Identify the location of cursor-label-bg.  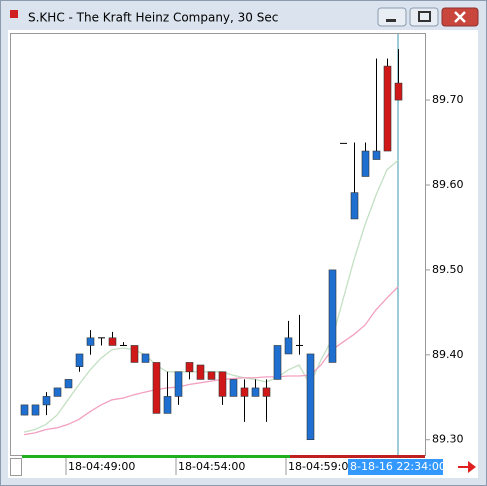
(395, 467).